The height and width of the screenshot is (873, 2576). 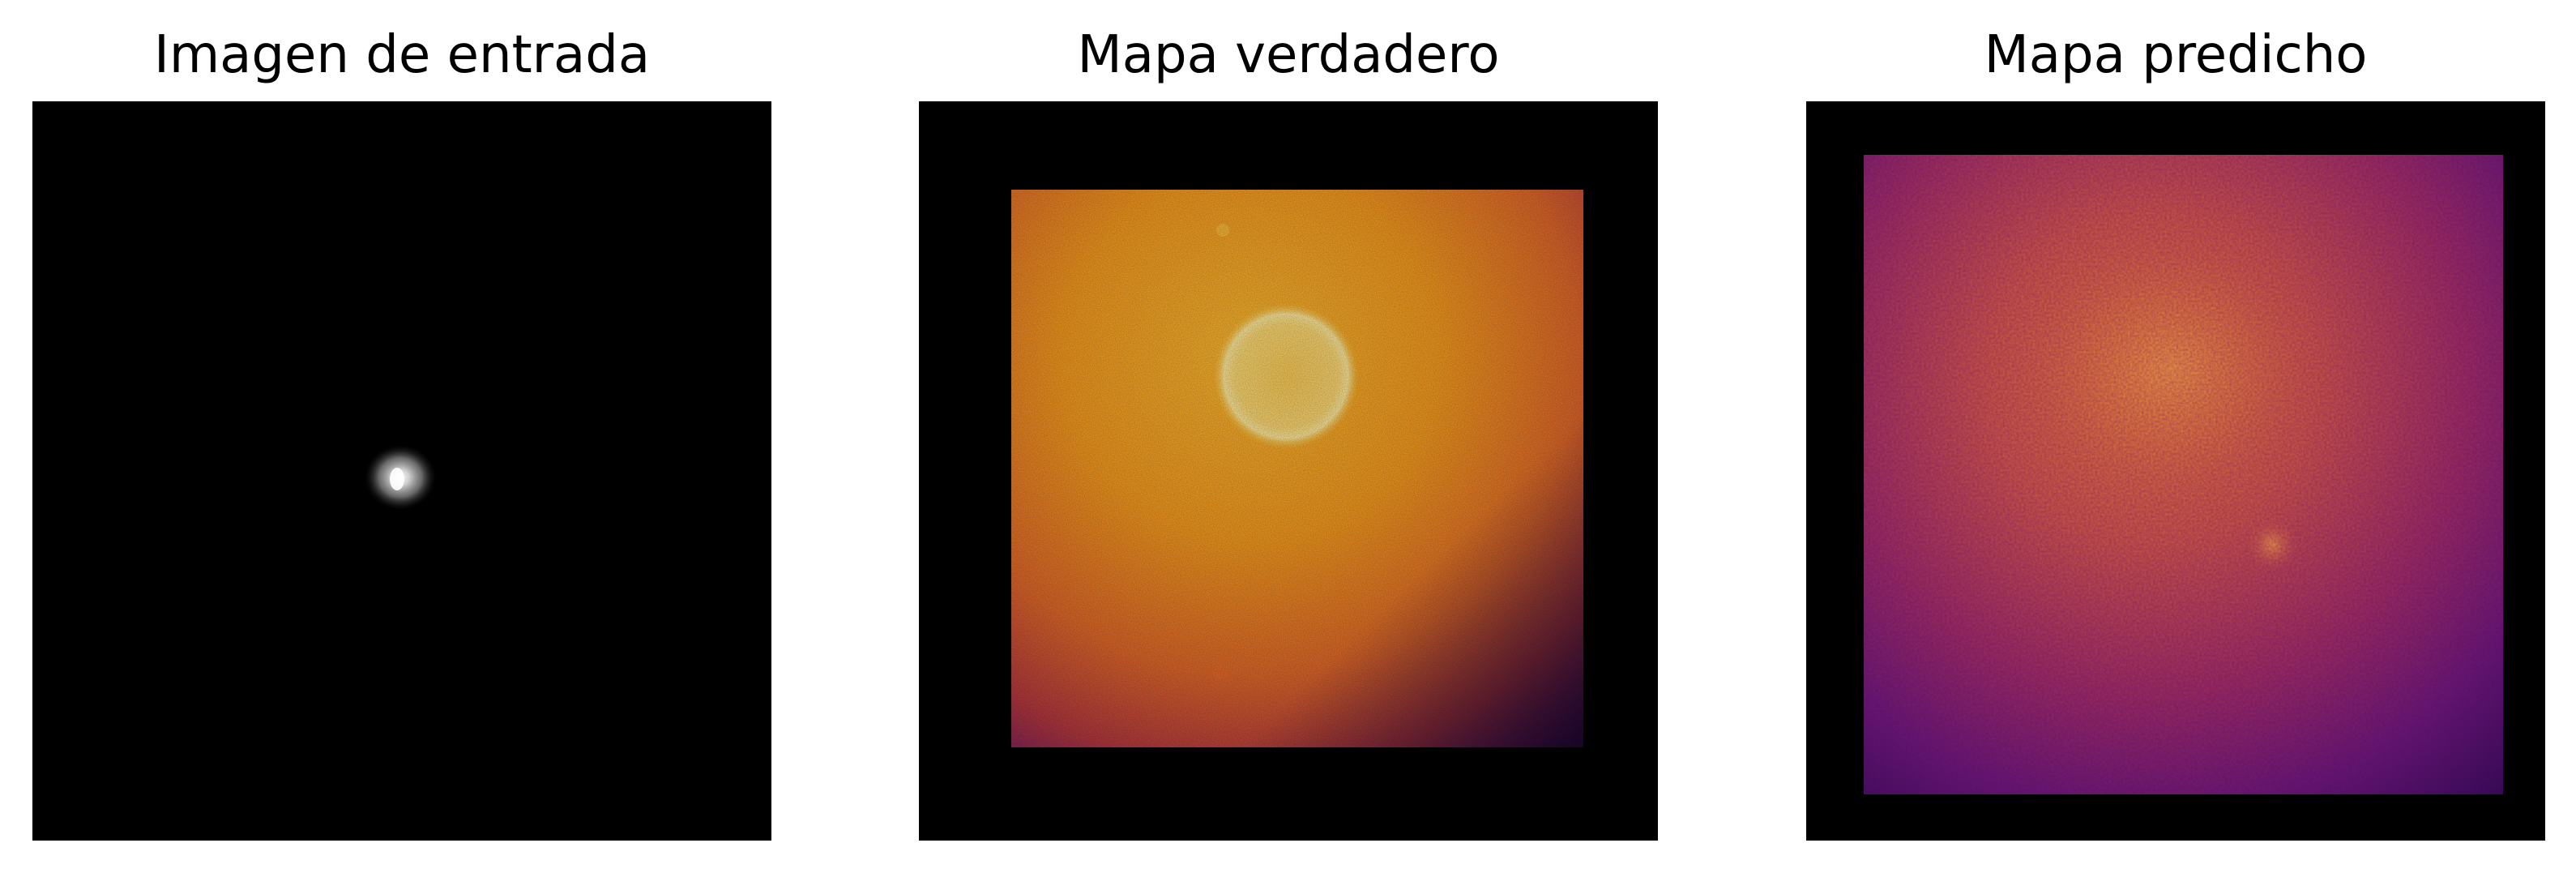 I want to click on panel-title-input: Imagen de entrada, so click(x=402, y=55).